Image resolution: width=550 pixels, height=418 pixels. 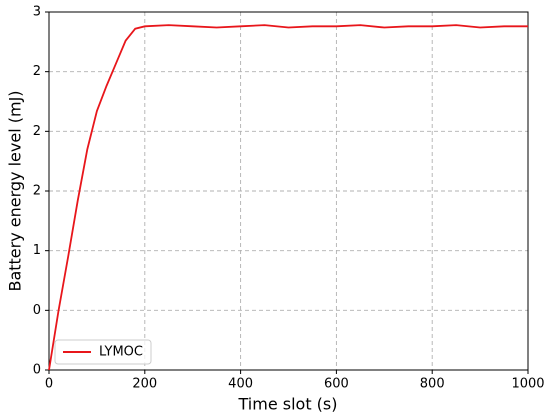 I want to click on x-tick-label: 0, so click(x=49, y=384).